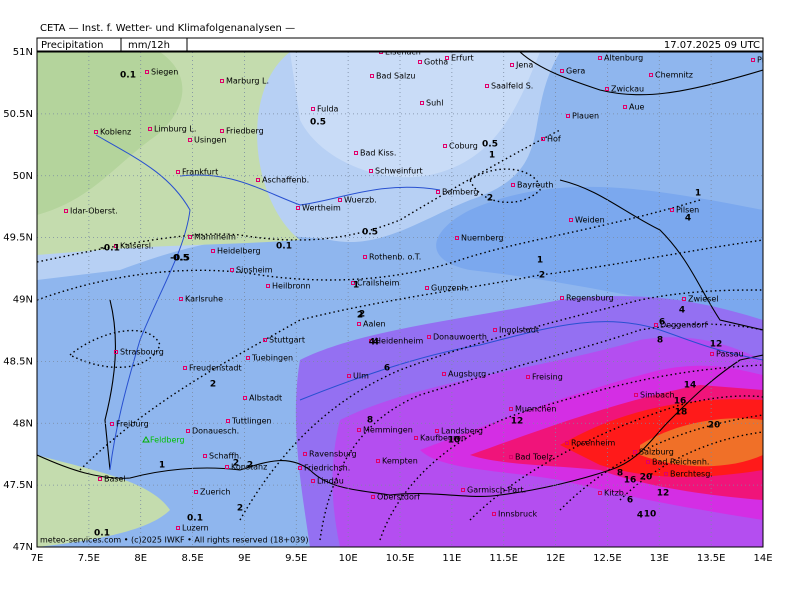 This screenshot has height=600, width=800. What do you see at coordinates (627, 89) in the screenshot?
I see `city-label: Zwickau` at bounding box center [627, 89].